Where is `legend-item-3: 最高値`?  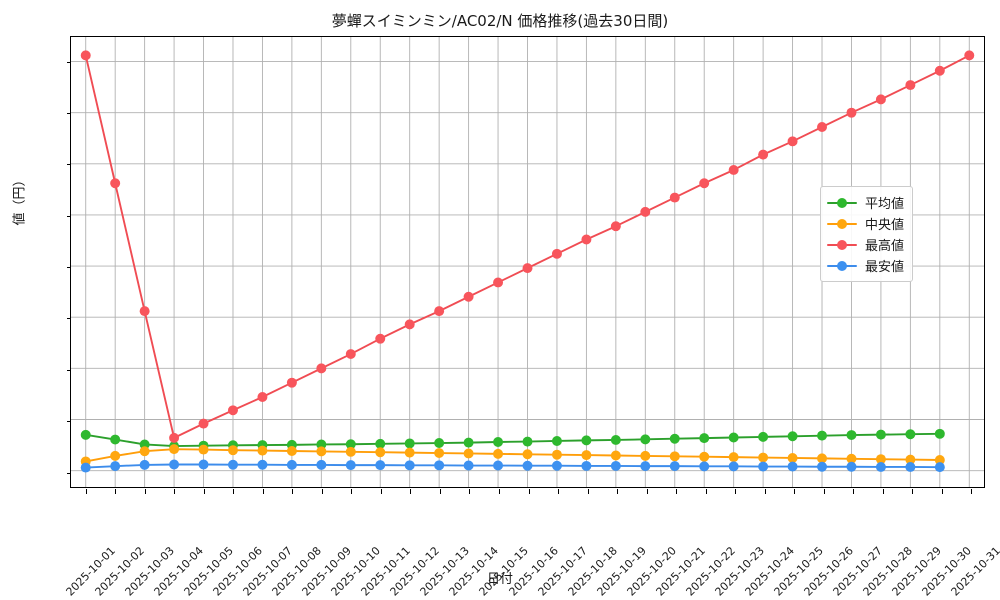
legend-item-3: 最高値 is located at coordinates (865, 244).